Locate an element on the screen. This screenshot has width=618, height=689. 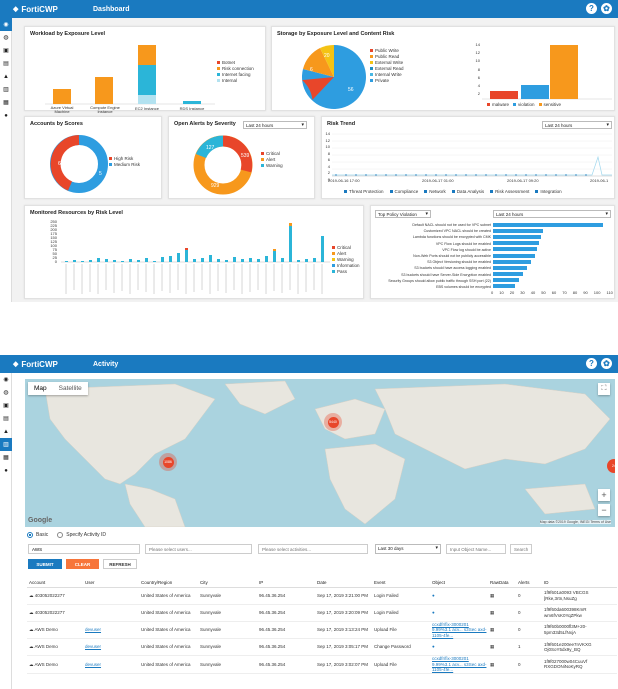
policy-range-select: Last 24 hours is located at coordinates (552, 214).